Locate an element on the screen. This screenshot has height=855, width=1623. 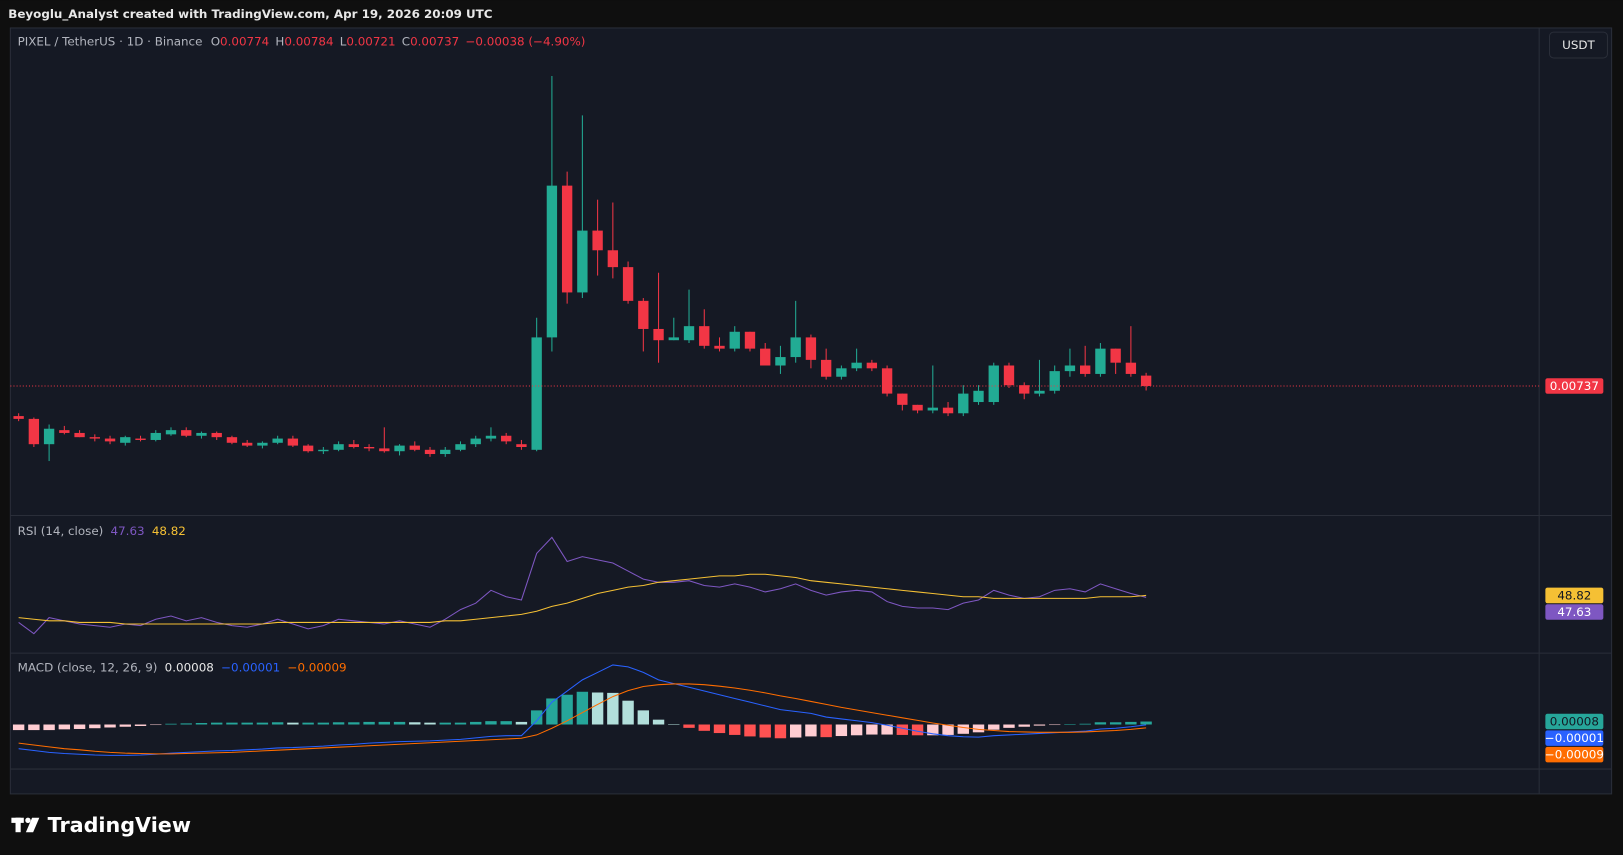
rsi-legend: RSI (14, close) 47.63 48.82 is located at coordinates (102, 531).